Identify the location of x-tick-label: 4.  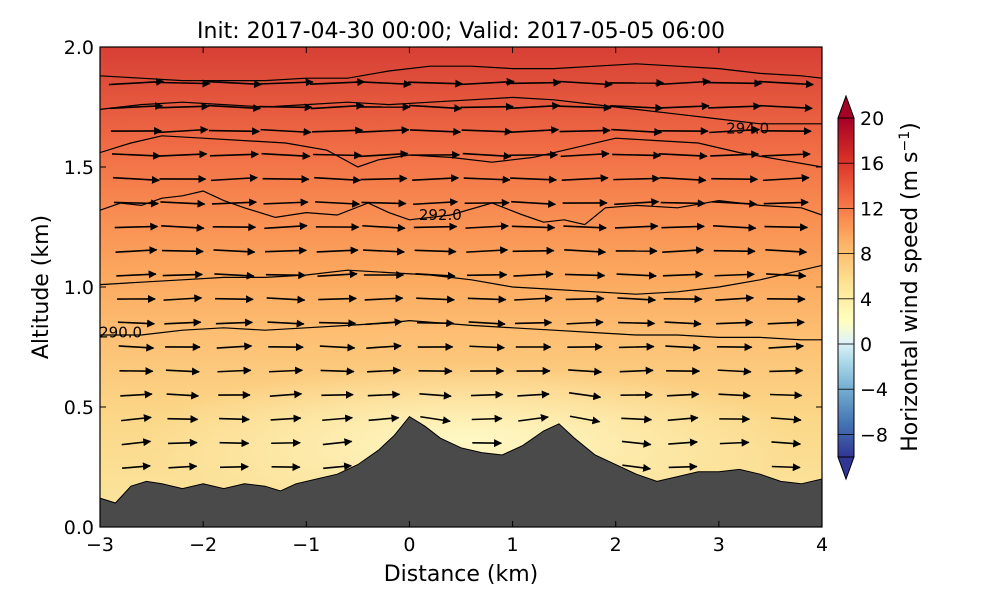
(822, 545).